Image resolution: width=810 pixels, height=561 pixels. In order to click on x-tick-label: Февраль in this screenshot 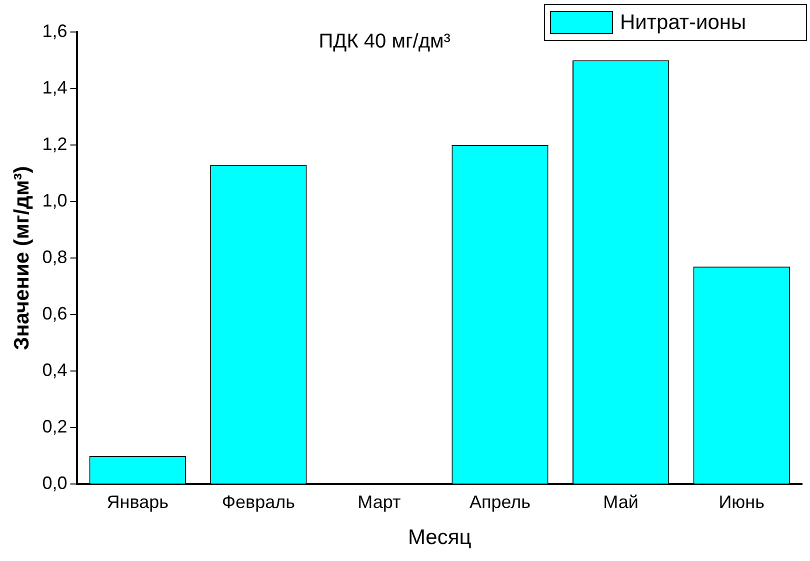, I will do `click(259, 502)`.